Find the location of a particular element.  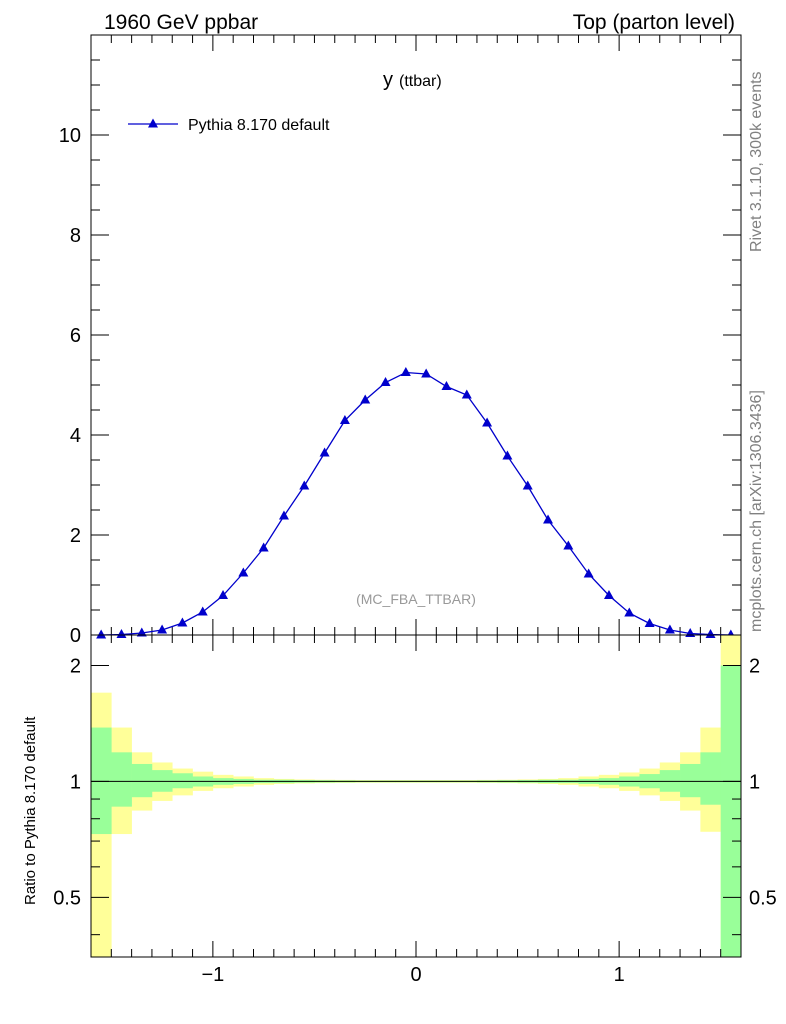

main-y-tick-label: 0 is located at coordinates (75, 636).